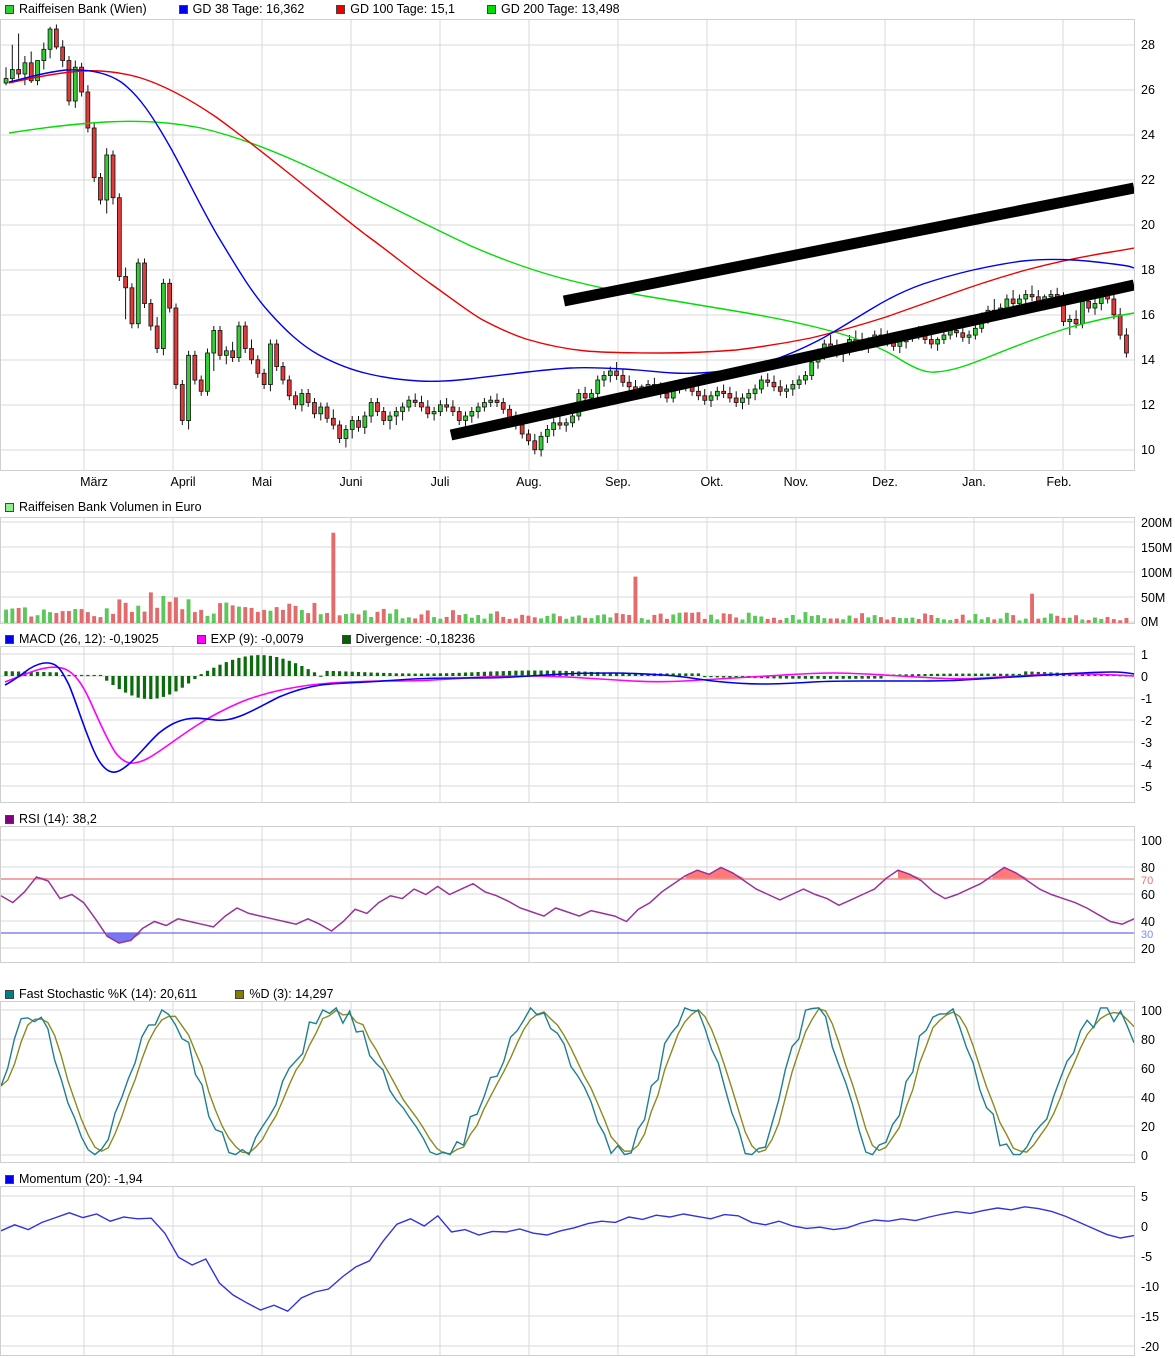 The height and width of the screenshot is (1358, 1175). I want to click on legend-item-ma200: GD 200 Tage: 13,498, so click(553, 9).